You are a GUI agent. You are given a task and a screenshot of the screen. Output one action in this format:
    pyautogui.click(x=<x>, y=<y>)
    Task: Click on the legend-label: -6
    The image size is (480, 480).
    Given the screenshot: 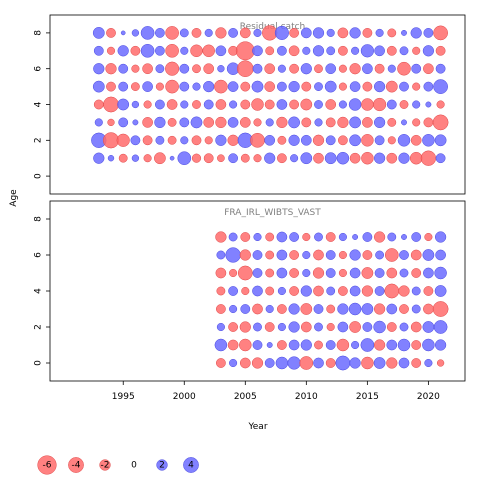 What is the action you would take?
    pyautogui.click(x=47, y=466)
    